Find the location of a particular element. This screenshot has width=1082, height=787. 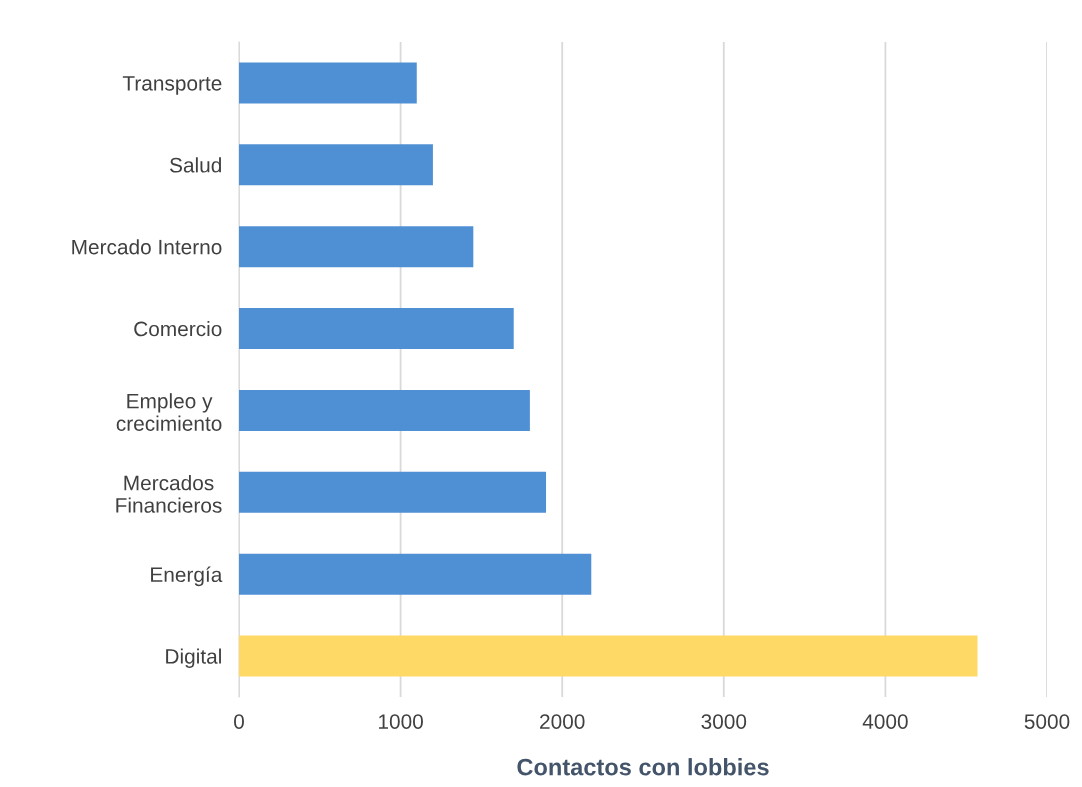

x-tick-label: 4000 is located at coordinates (885, 721).